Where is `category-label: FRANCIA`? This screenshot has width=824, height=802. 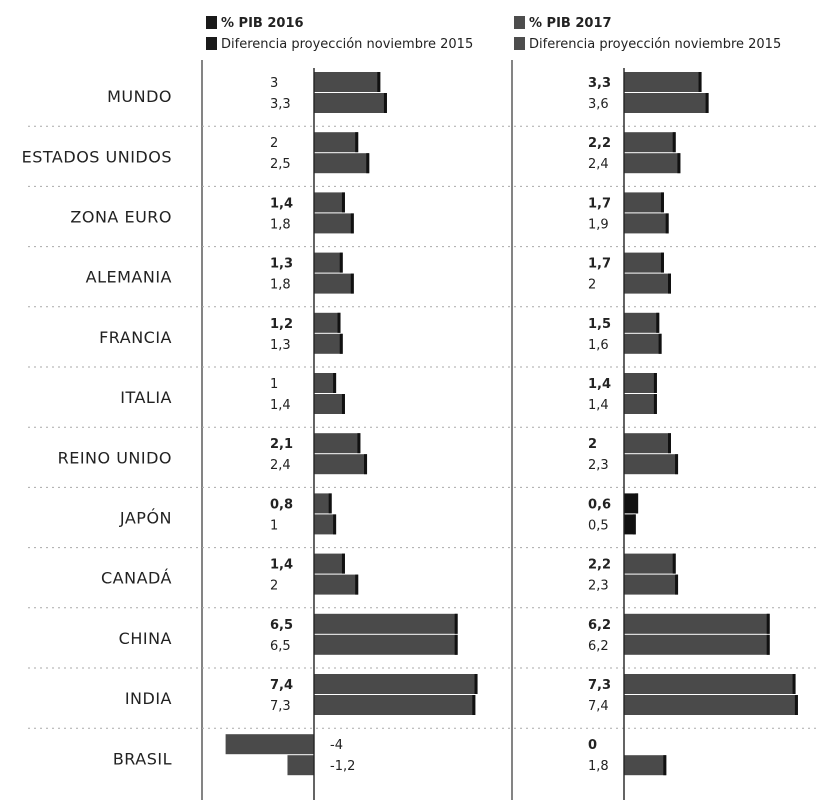 category-label: FRANCIA is located at coordinates (135, 337).